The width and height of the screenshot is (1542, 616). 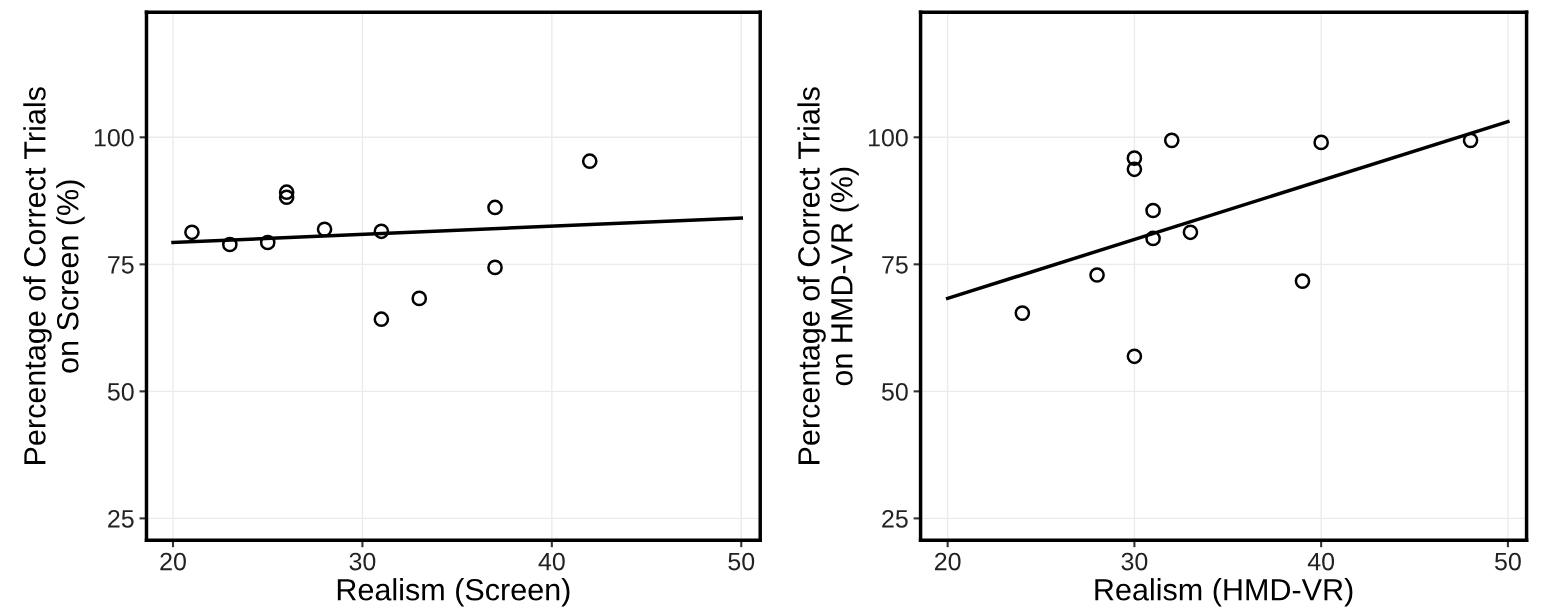 What do you see at coordinates (54, 275) in the screenshot?
I see `y-axis-title: Percentage of Correct Trials on Screen (%)` at bounding box center [54, 275].